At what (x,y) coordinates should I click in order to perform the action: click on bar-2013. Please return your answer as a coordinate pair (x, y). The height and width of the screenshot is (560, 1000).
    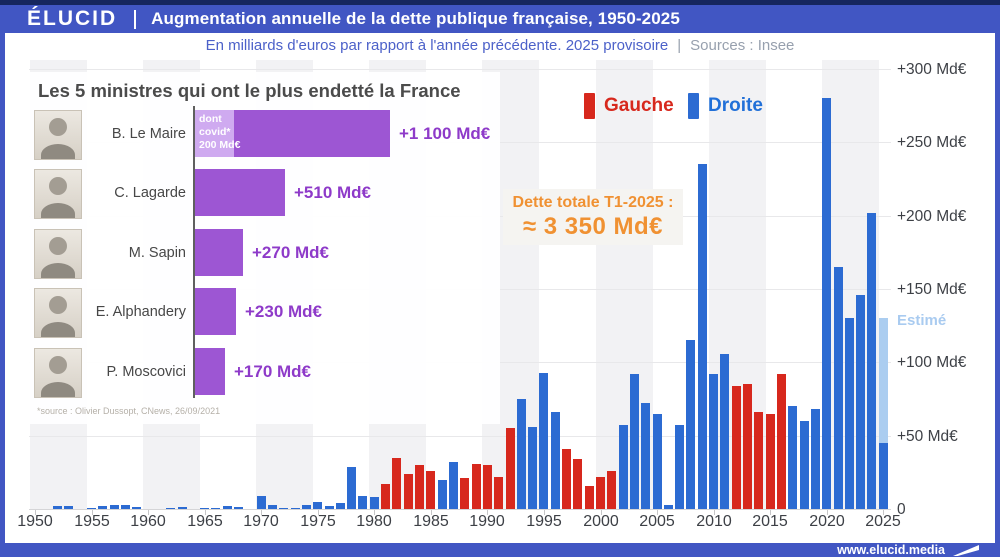
    Looking at the image, I should click on (748, 446).